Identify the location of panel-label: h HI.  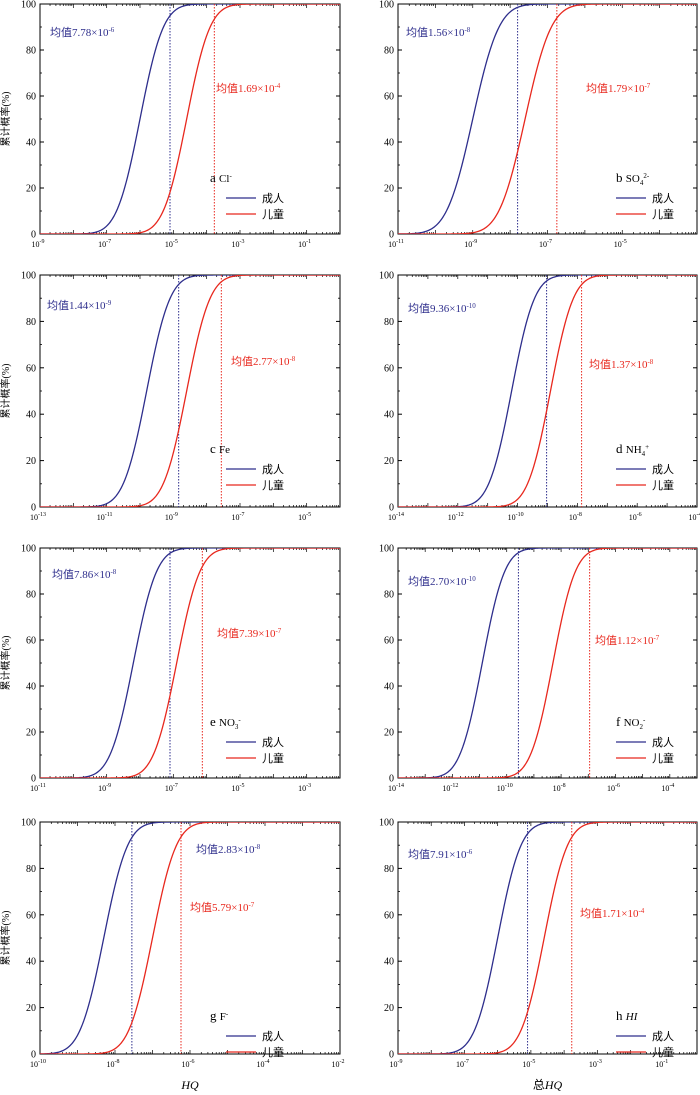
(627, 1015).